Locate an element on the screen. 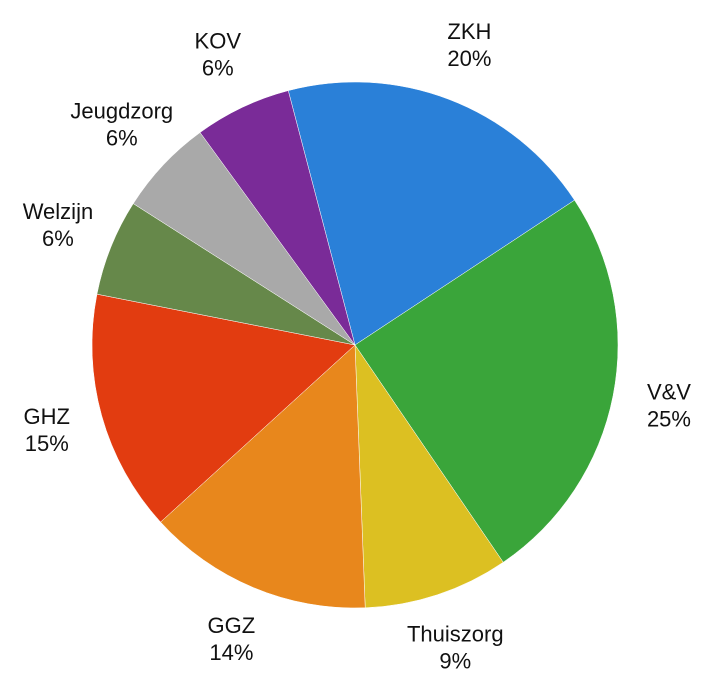 This screenshot has height=679, width=708. slice-label: Thuiszorg is located at coordinates (455, 634).